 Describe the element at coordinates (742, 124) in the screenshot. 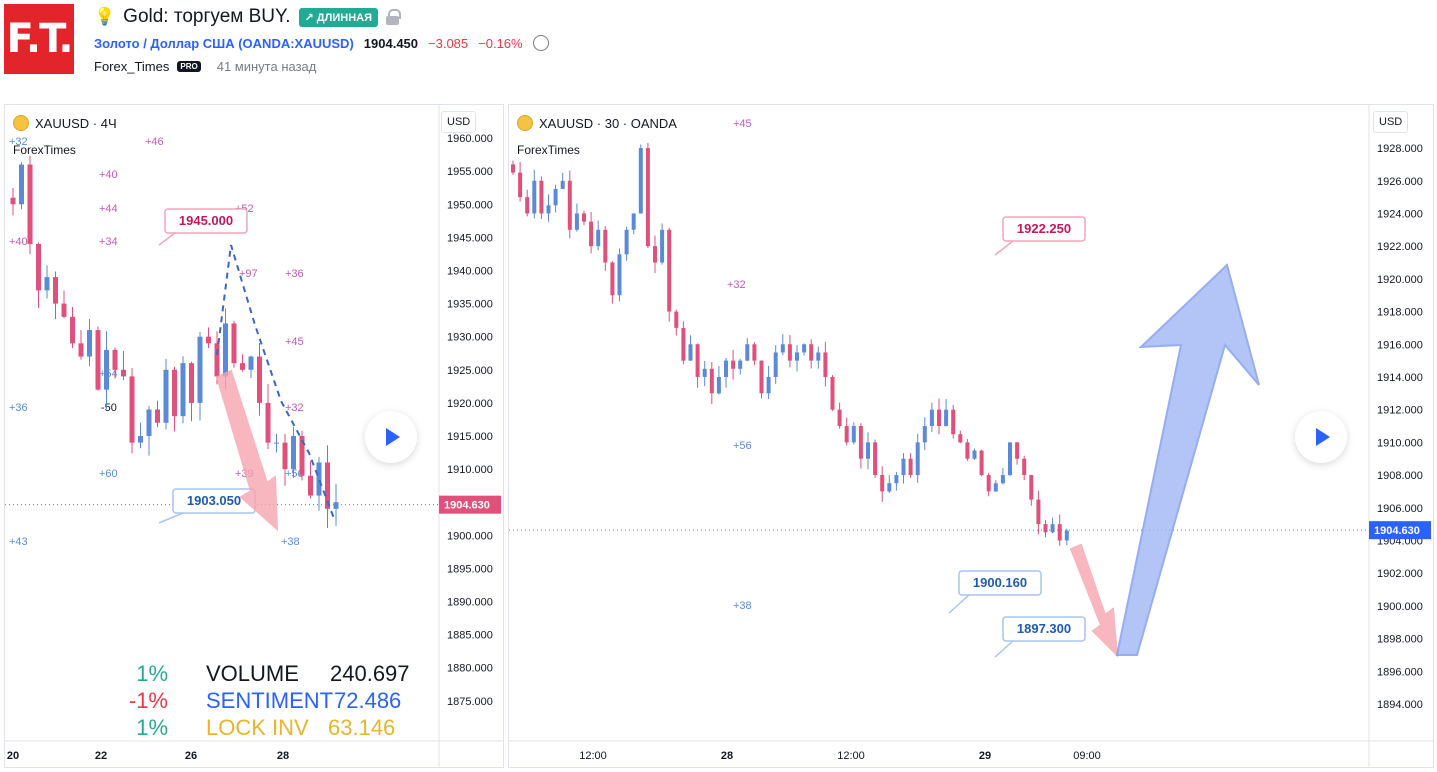

I see `level-label: +45` at that location.